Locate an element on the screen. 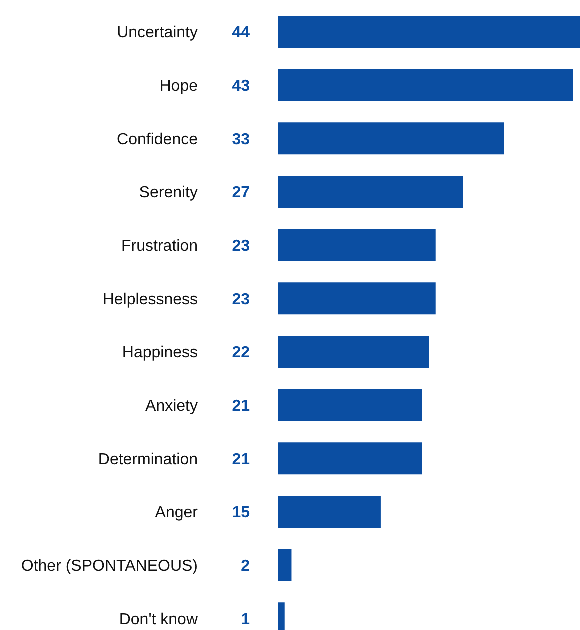 This screenshot has width=580, height=630. y-tick-label: Helplessness is located at coordinates (150, 299).